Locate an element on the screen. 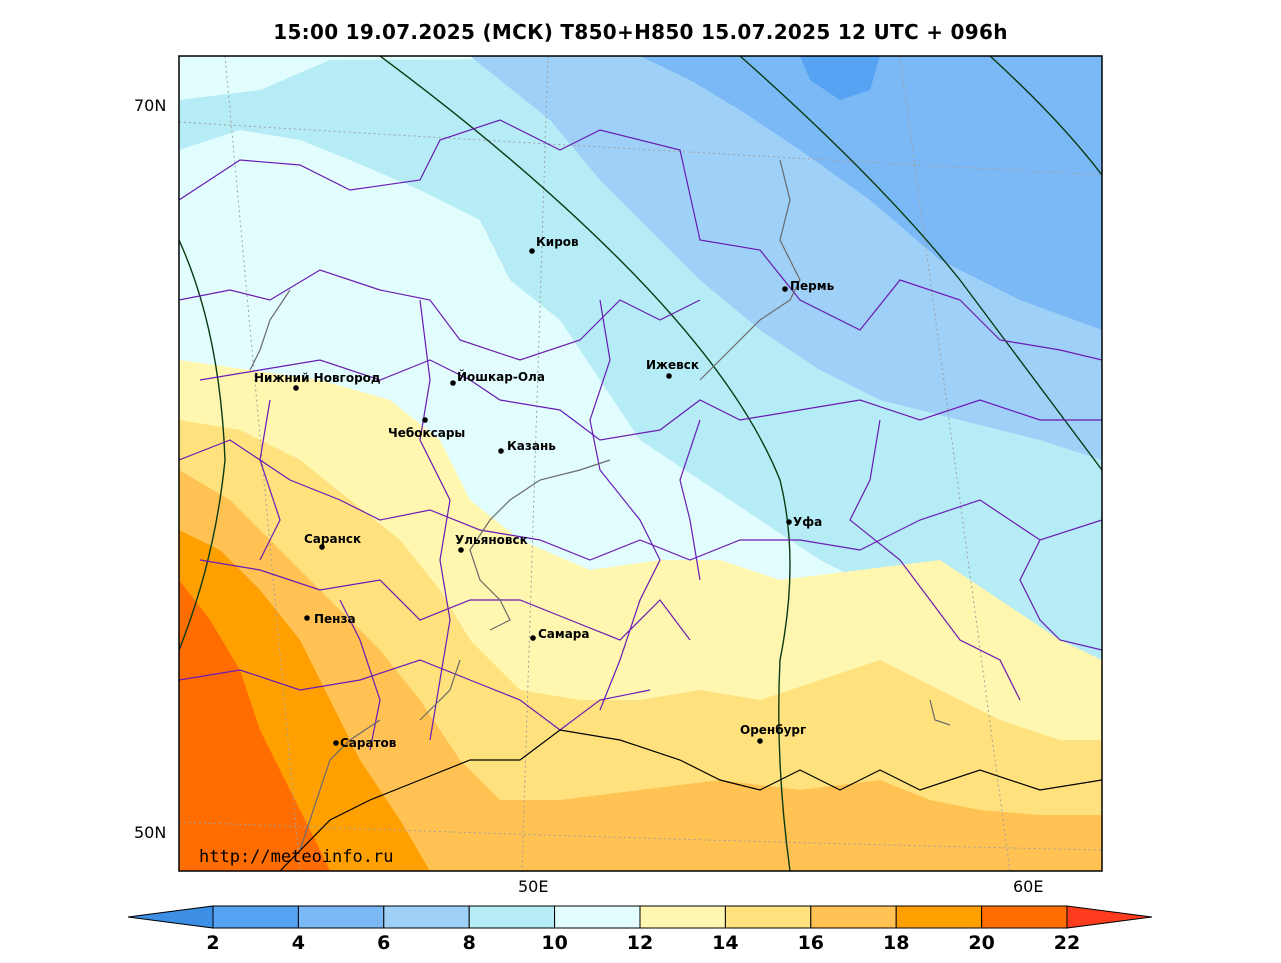 Image resolution: width=1281 pixels, height=963 pixels. city-label-izhevsk: Ижевск is located at coordinates (672, 365).